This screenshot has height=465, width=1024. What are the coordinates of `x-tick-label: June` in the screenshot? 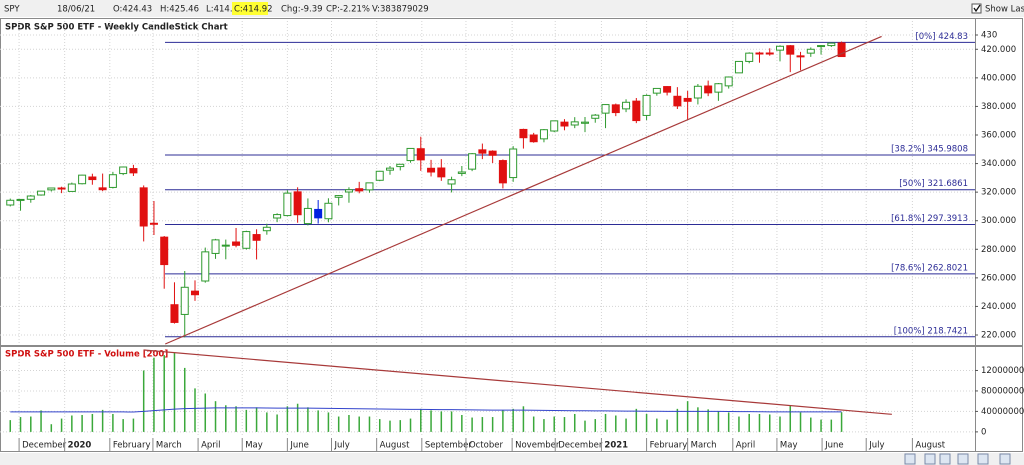 It's located at (834, 446).